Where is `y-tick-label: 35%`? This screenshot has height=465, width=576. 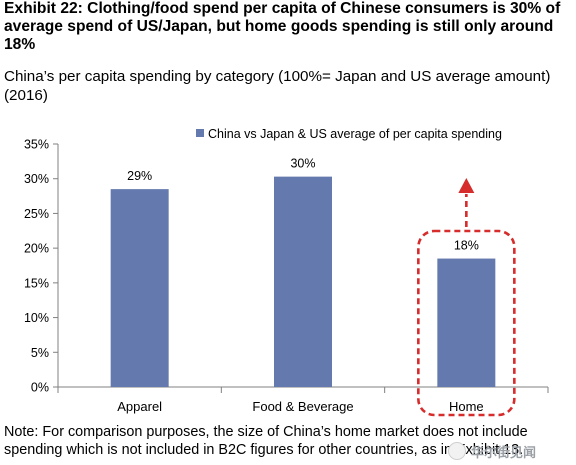 y-tick-label: 35% is located at coordinates (36, 145).